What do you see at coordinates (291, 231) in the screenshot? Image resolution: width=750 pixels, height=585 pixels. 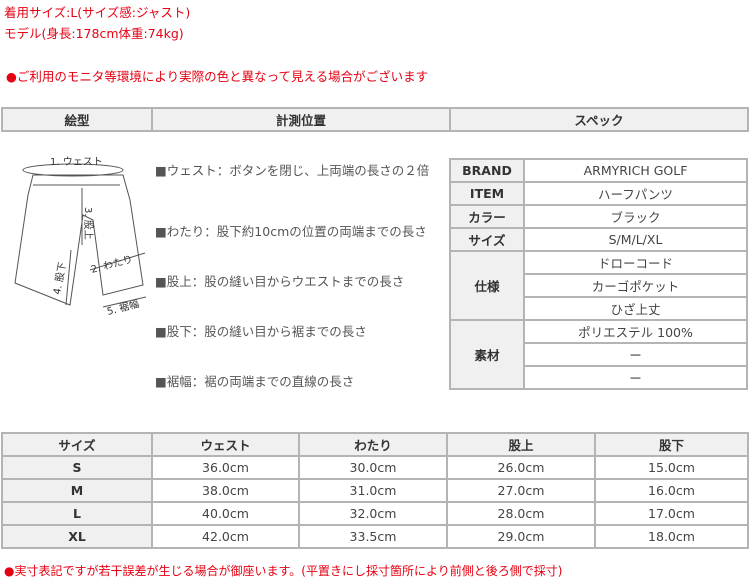 I see `measure-watari: ■わたり：股下約10cmの位置の両端までの長さ` at bounding box center [291, 231].